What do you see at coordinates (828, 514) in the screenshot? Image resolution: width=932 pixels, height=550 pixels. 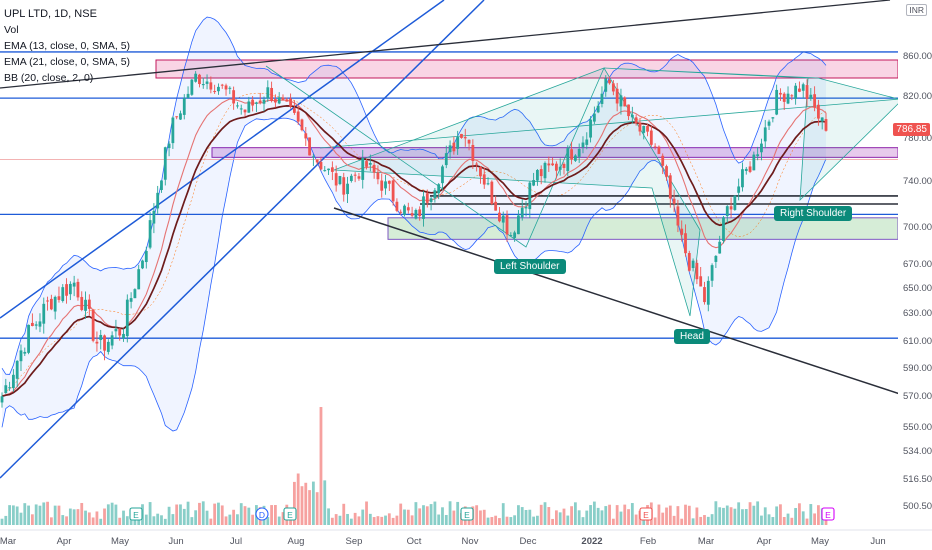 I see `event-marker-5: E` at bounding box center [828, 514].